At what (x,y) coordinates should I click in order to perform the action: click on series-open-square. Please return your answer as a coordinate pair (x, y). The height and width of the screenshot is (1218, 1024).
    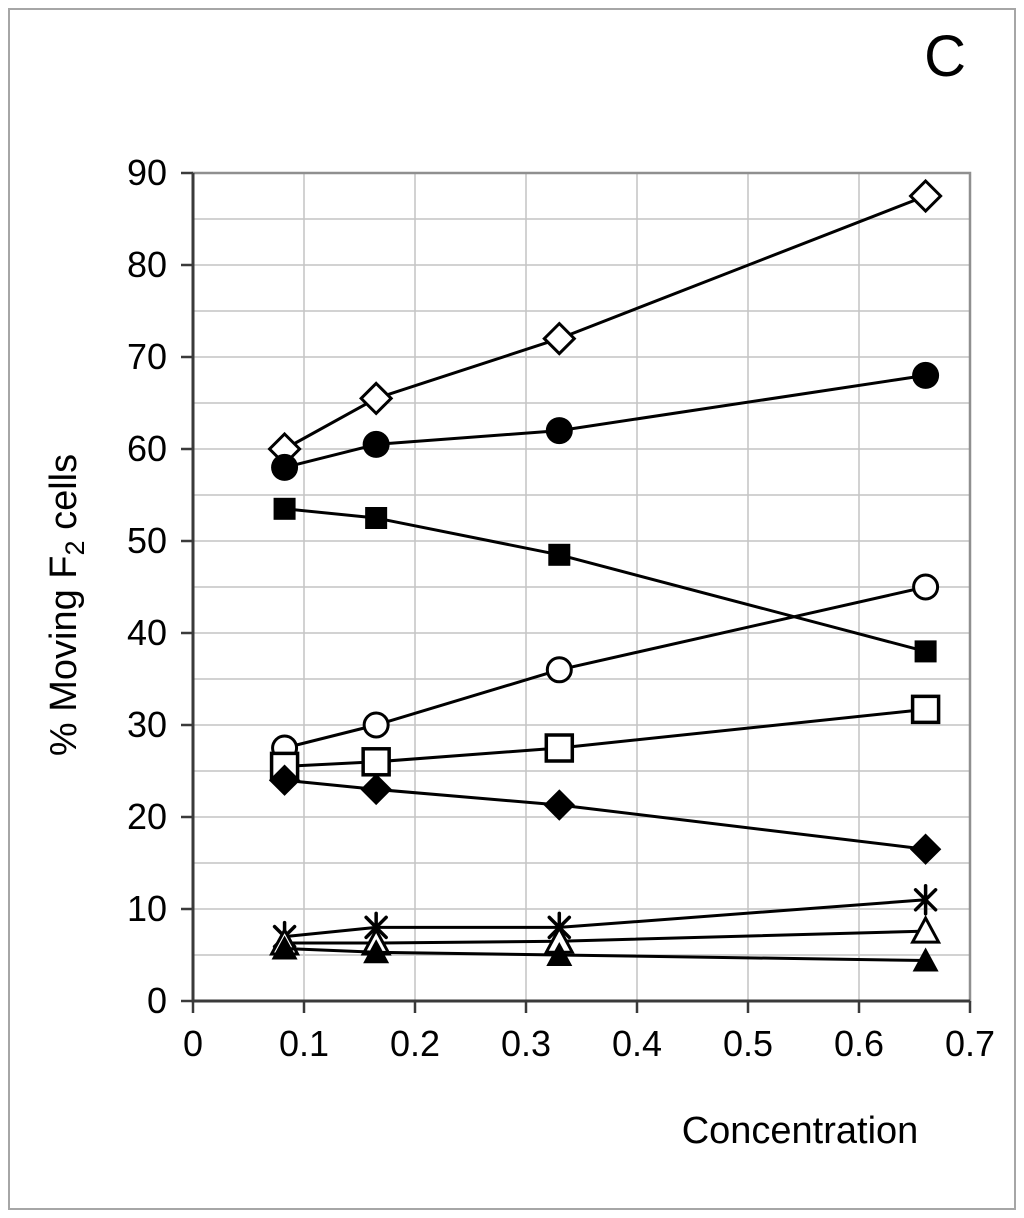
    Looking at the image, I should click on (605, 738).